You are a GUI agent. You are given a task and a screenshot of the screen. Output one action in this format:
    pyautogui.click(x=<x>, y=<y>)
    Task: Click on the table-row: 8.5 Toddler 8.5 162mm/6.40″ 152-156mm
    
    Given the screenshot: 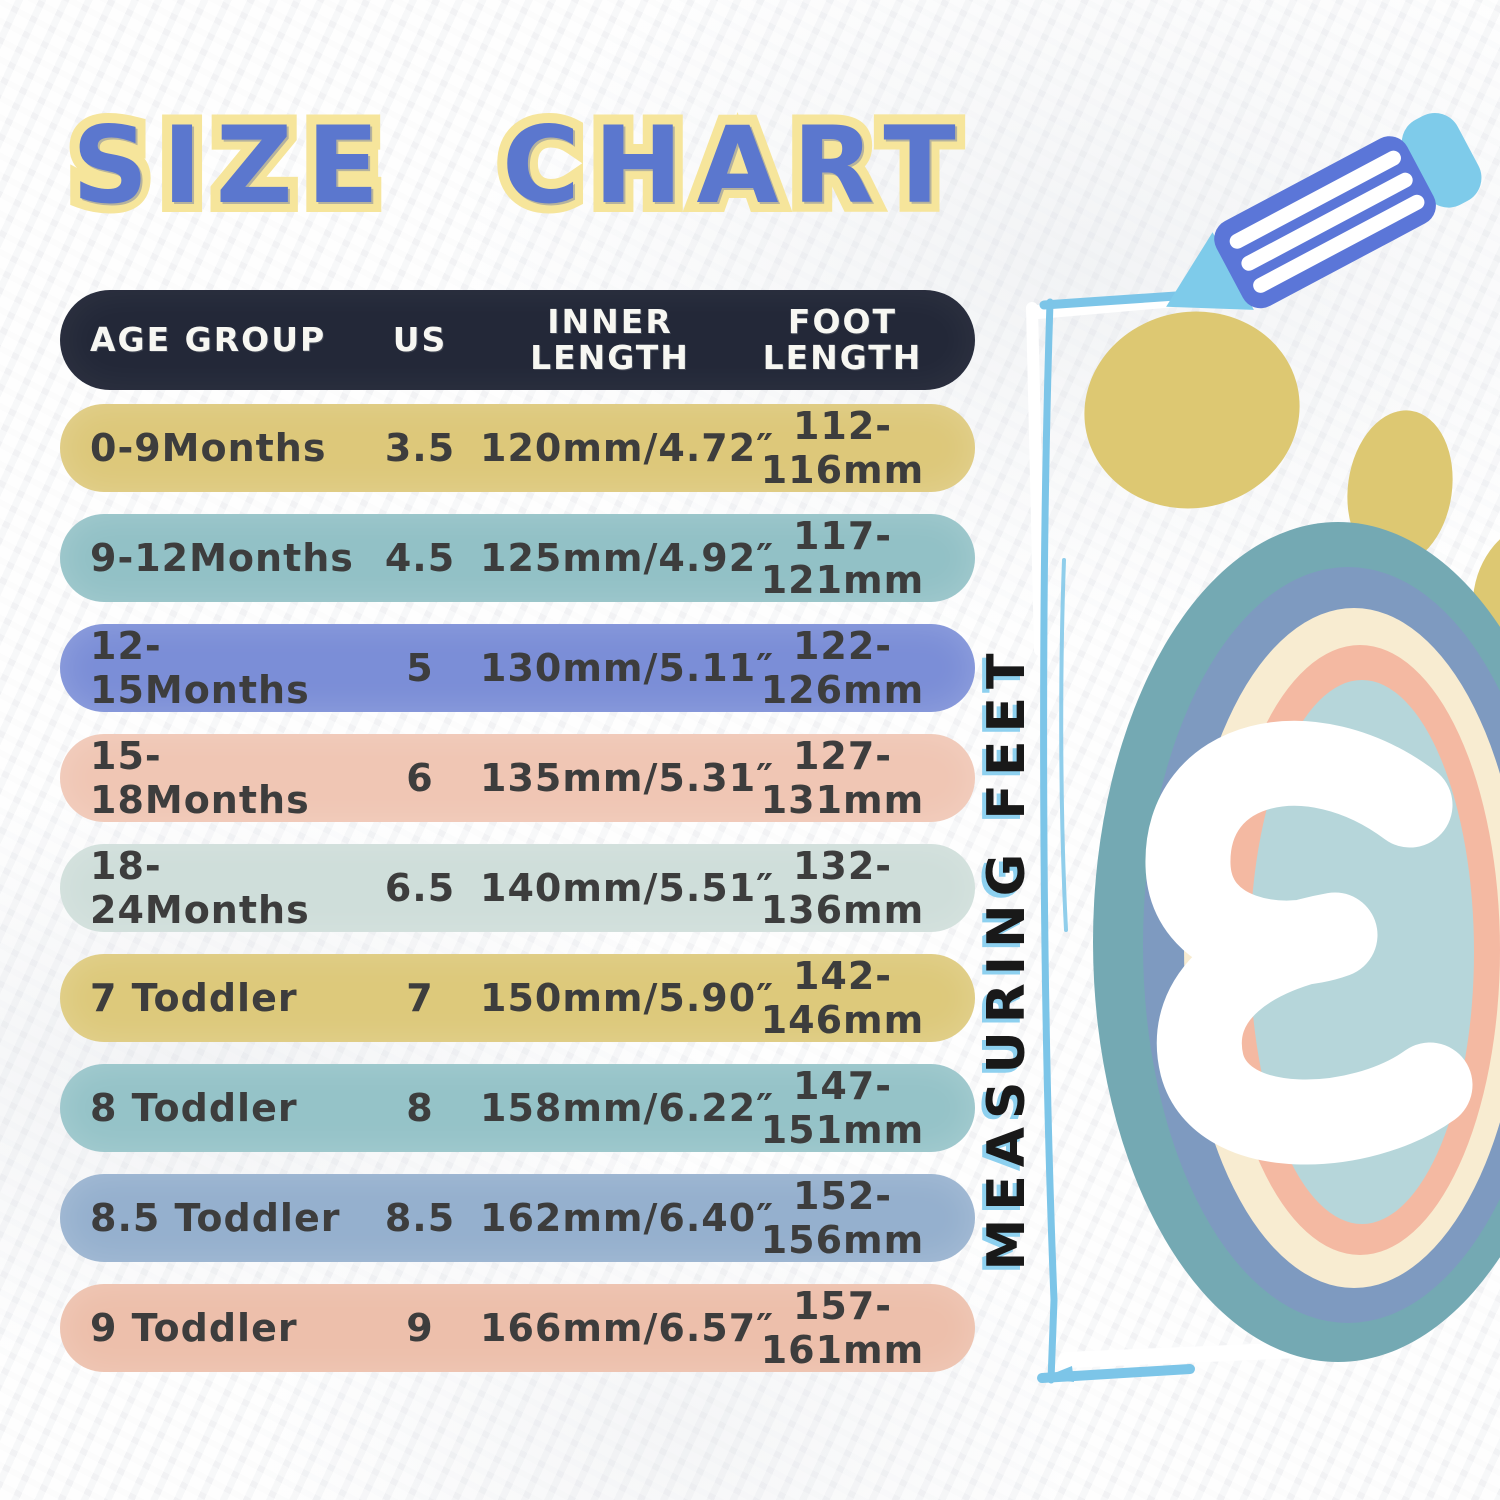 What is the action you would take?
    pyautogui.click(x=517, y=1218)
    